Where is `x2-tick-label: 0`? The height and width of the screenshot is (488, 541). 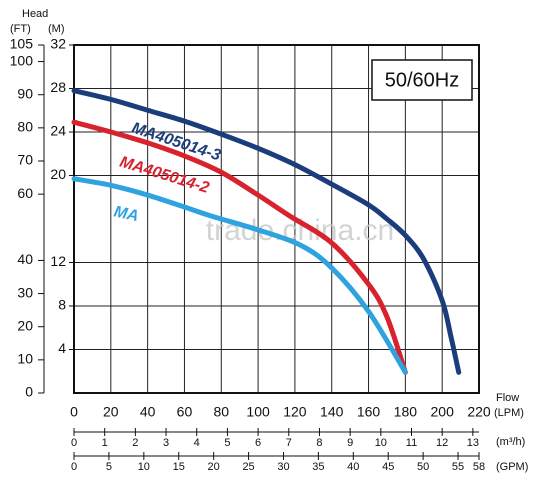
x2-tick-label: 0 is located at coordinates (74, 443).